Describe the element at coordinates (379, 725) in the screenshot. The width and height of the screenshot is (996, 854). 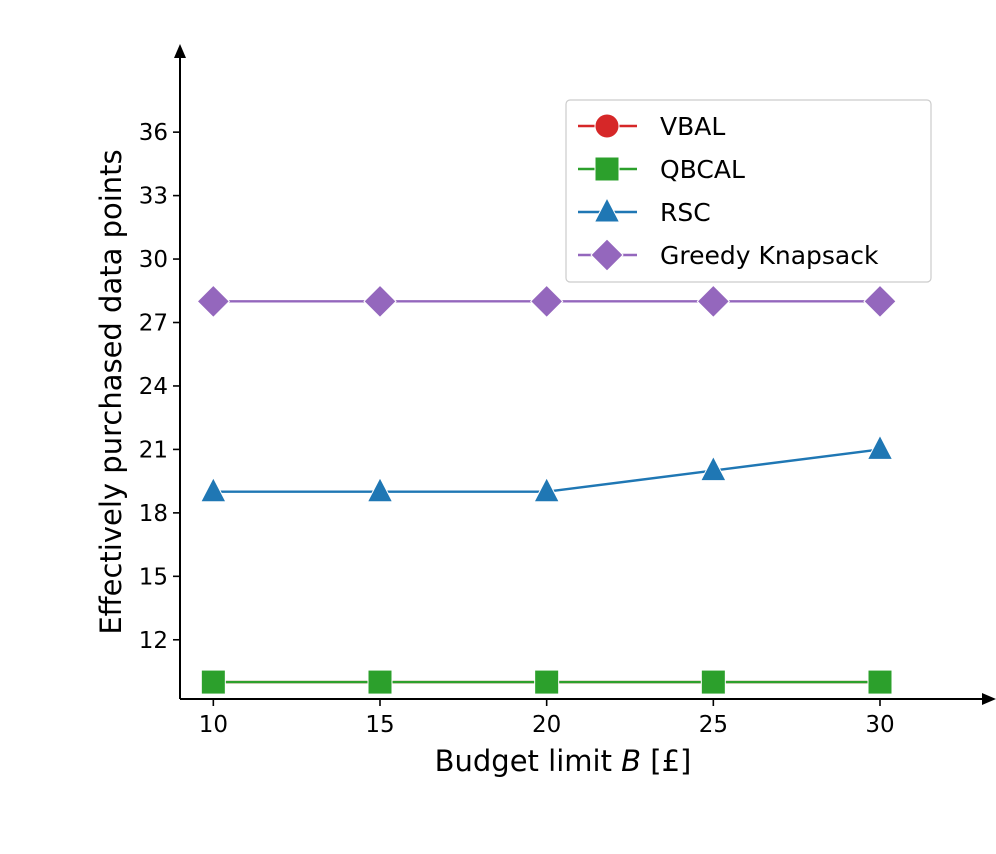
I see `x-tick-label: 15` at that location.